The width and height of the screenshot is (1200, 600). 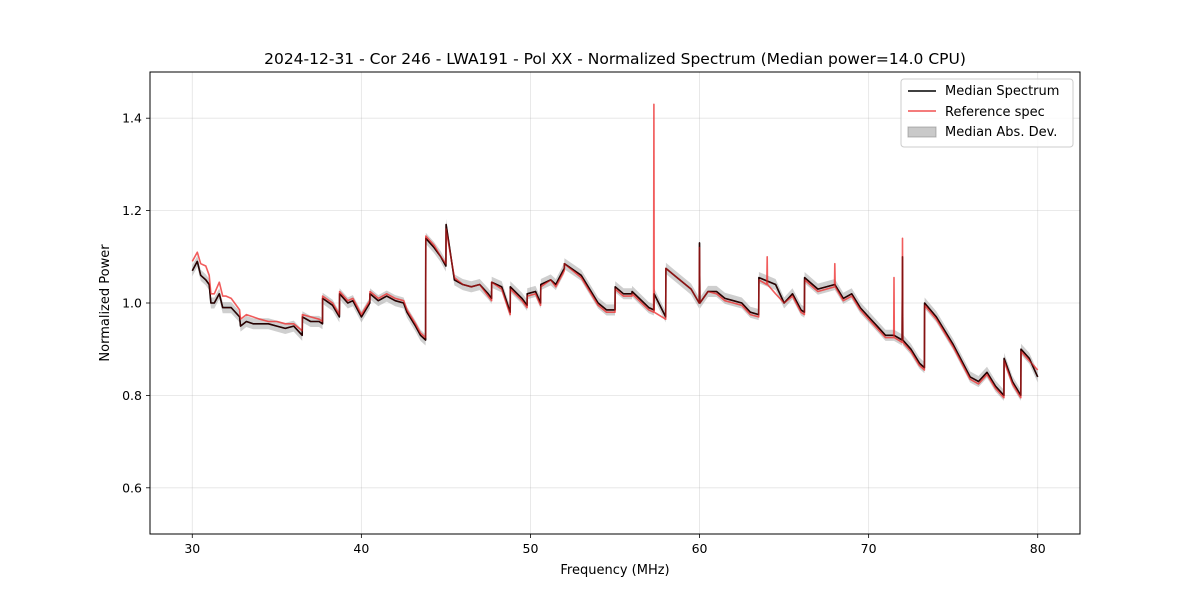 What do you see at coordinates (132, 487) in the screenshot?
I see `y-tick-label: 0.6` at bounding box center [132, 487].